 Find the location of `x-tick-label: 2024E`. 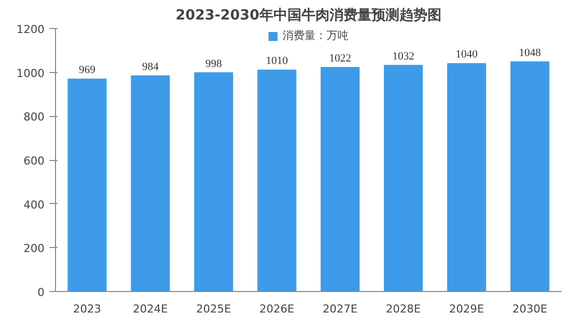

x-tick-label: 2024E is located at coordinates (150, 309).